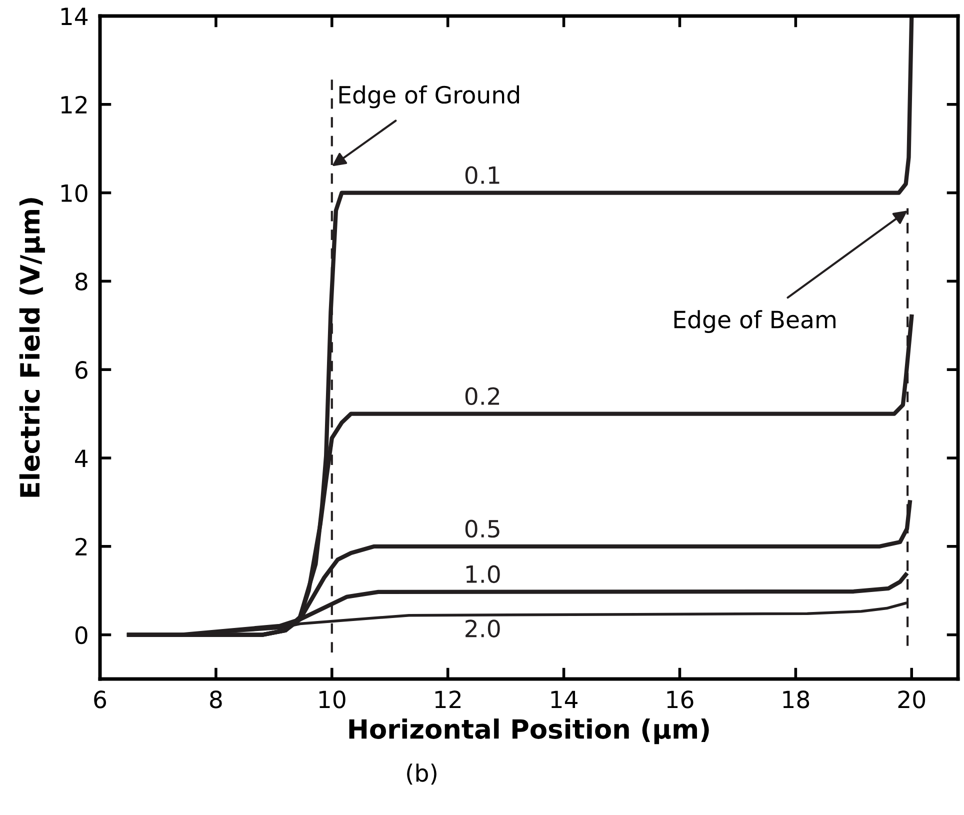 The height and width of the screenshot is (815, 964). Describe the element at coordinates (483, 574) in the screenshot. I see `series-label: 1.0` at that location.